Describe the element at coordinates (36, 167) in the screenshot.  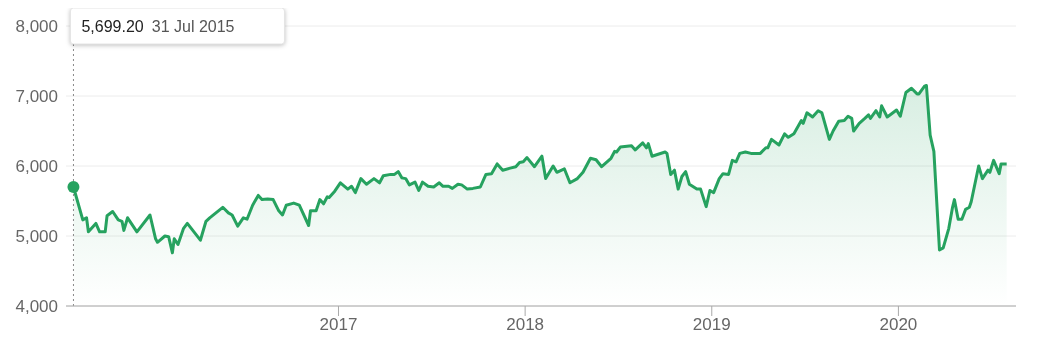
I see `y-tick-label: 6,000` at that location.